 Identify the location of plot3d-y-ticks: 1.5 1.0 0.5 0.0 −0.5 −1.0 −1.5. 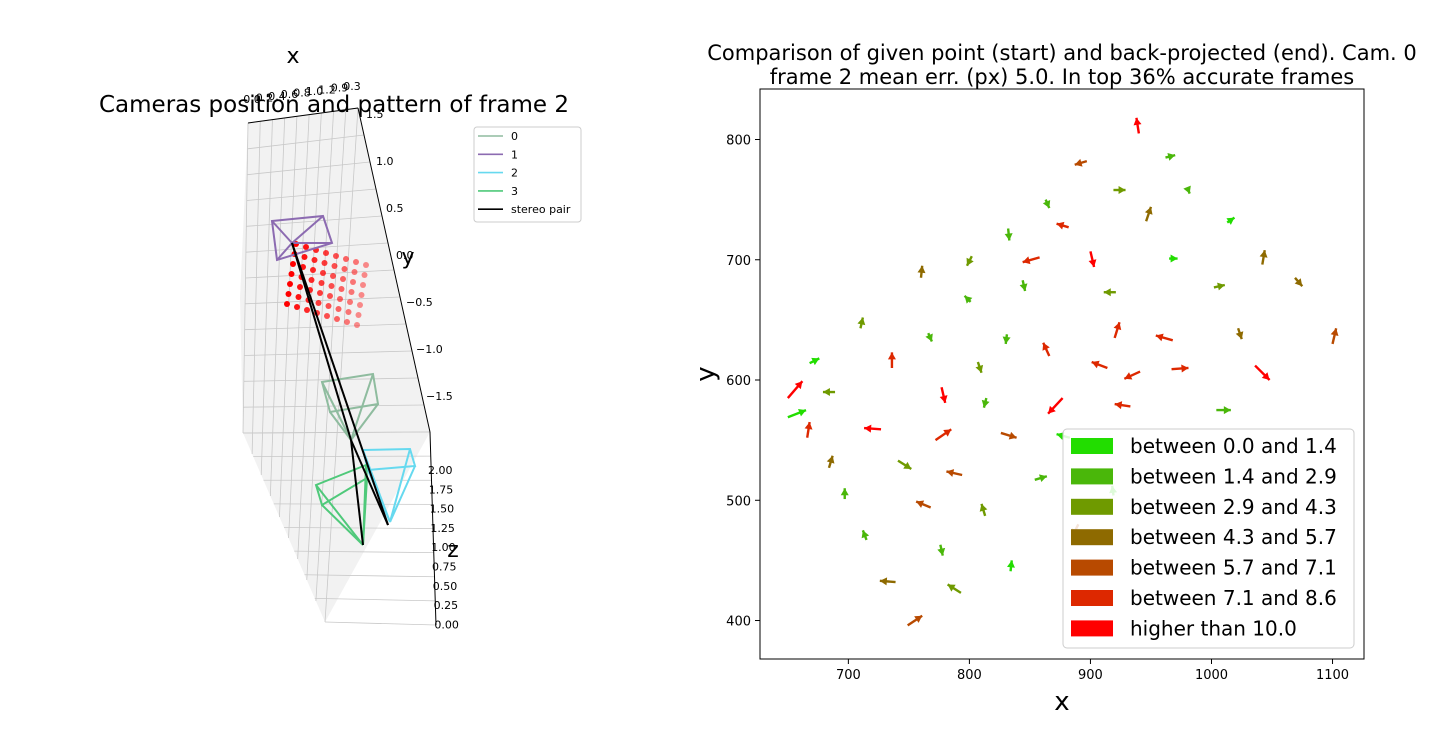
(409, 255).